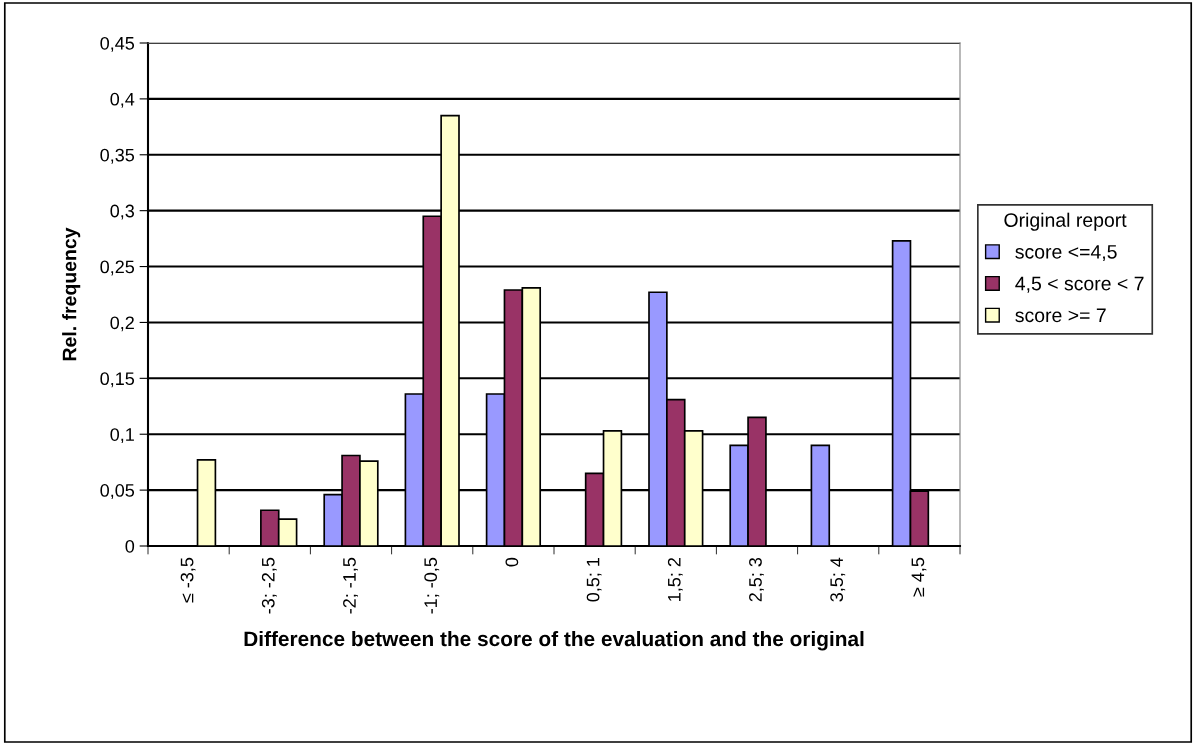 This screenshot has height=745, width=1196. I want to click on y-tick-label: 0,25, so click(117, 268).